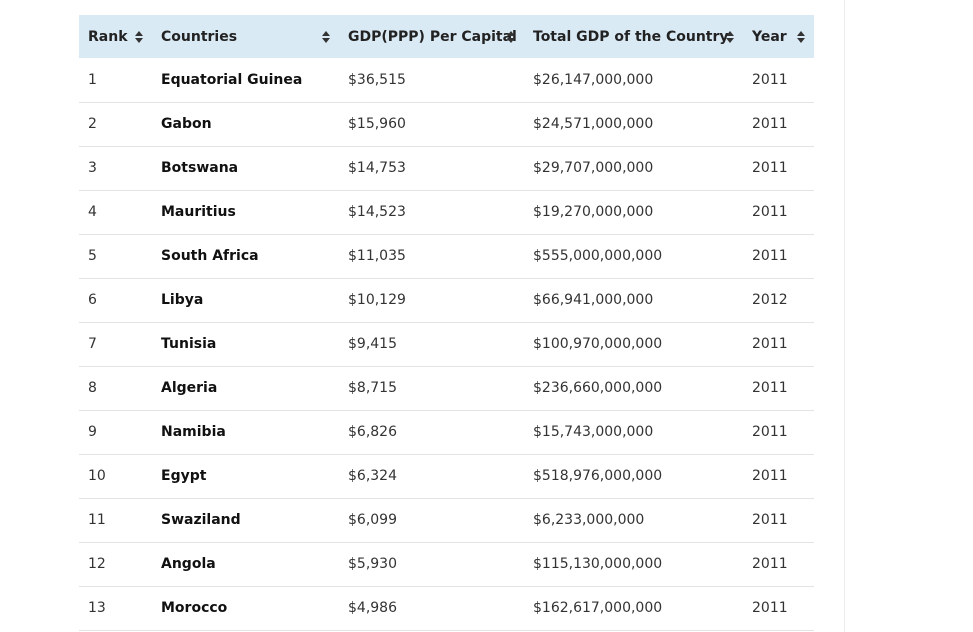  Describe the element at coordinates (184, 476) in the screenshot. I see `country-cell: Egypt` at that location.